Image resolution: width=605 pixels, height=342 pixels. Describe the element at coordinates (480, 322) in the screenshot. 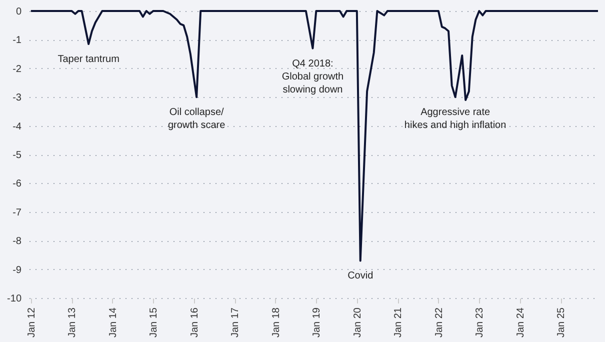

I see `x-tick-label: Jan 23` at that location.